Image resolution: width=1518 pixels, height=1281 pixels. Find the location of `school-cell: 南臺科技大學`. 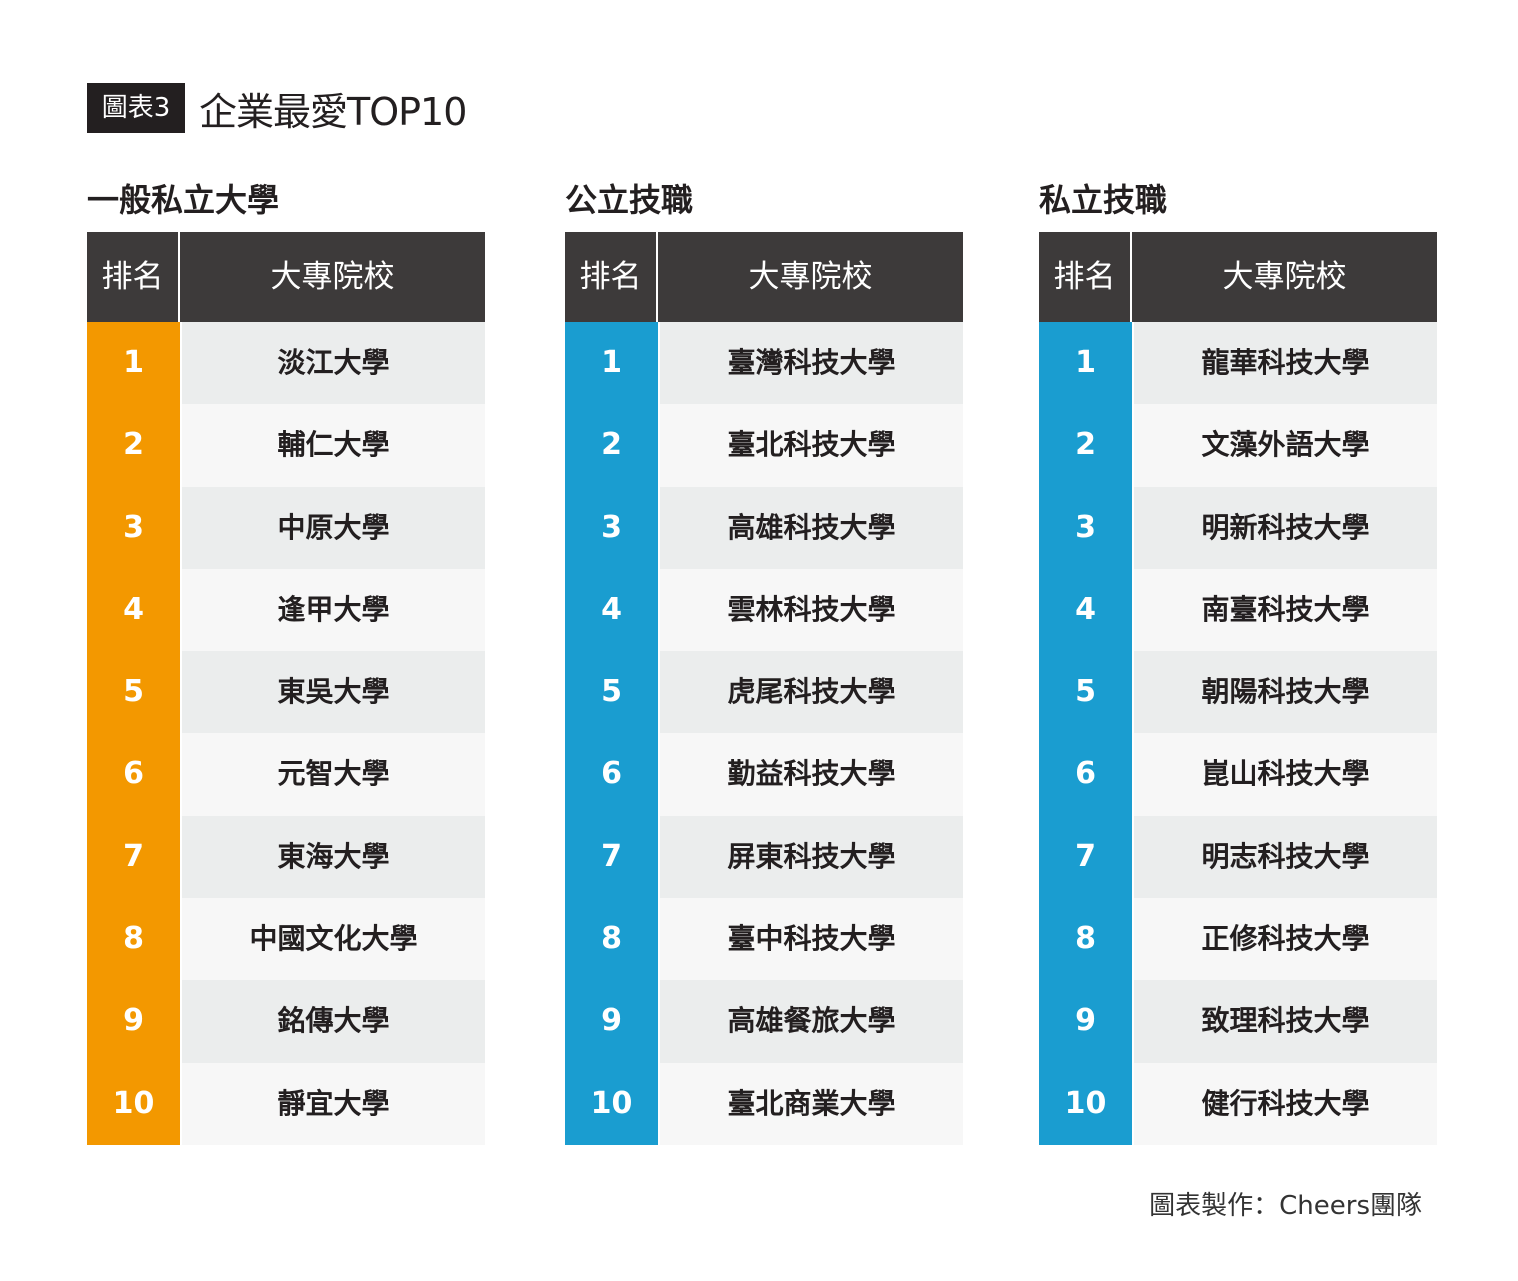

school-cell: 南臺科技大學 is located at coordinates (1285, 610).